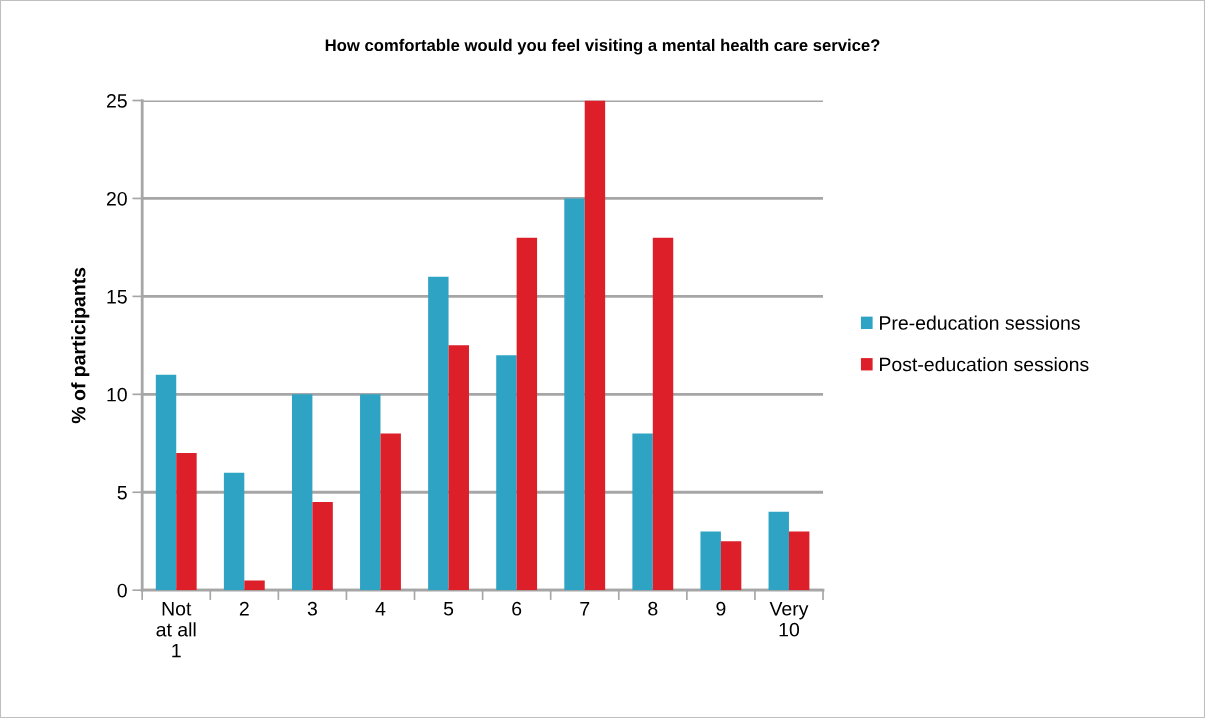 This screenshot has width=1205, height=718. What do you see at coordinates (117, 297) in the screenshot?
I see `y-tick-label: 15` at bounding box center [117, 297].